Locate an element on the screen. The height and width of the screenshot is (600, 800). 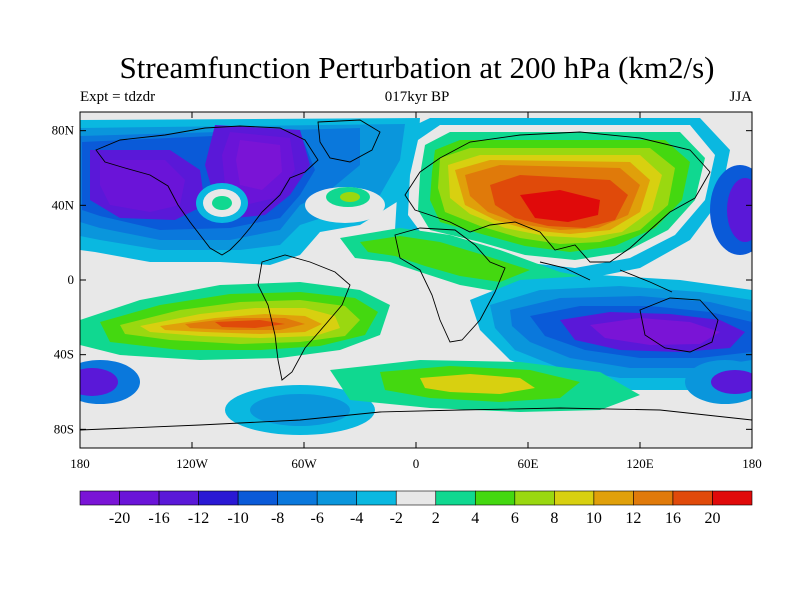
colorbar-label: -16 is located at coordinates (158, 518).